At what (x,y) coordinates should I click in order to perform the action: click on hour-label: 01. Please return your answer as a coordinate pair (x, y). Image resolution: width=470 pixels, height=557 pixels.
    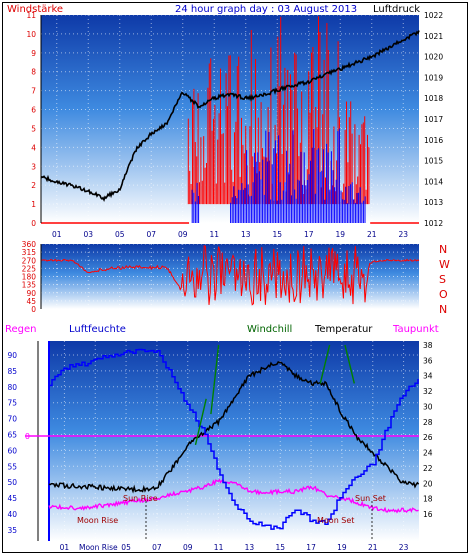
    Looking at the image, I should click on (57, 234).